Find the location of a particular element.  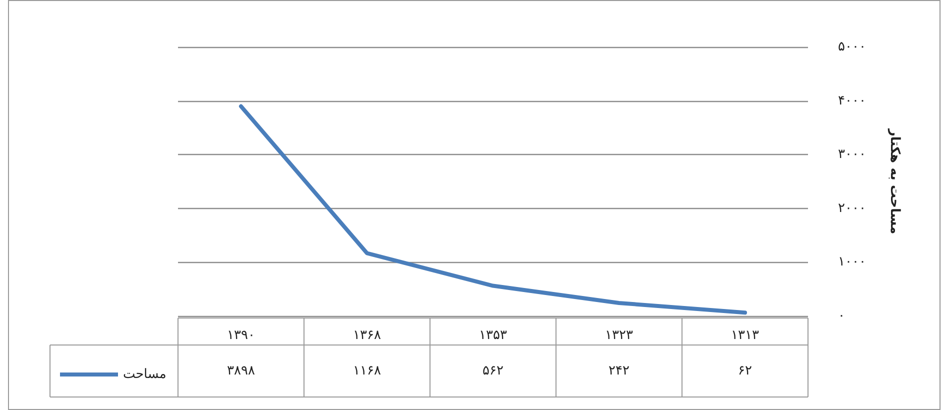

y-tick-label: ۱۰۰۰ is located at coordinates (852, 262).